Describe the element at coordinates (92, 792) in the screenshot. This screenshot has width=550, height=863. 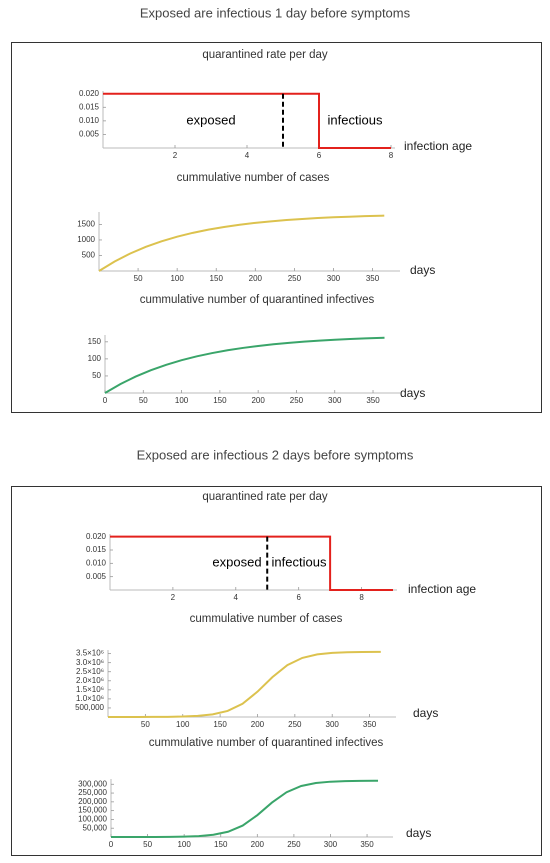
I see `y-tick-label: 250,000` at that location.